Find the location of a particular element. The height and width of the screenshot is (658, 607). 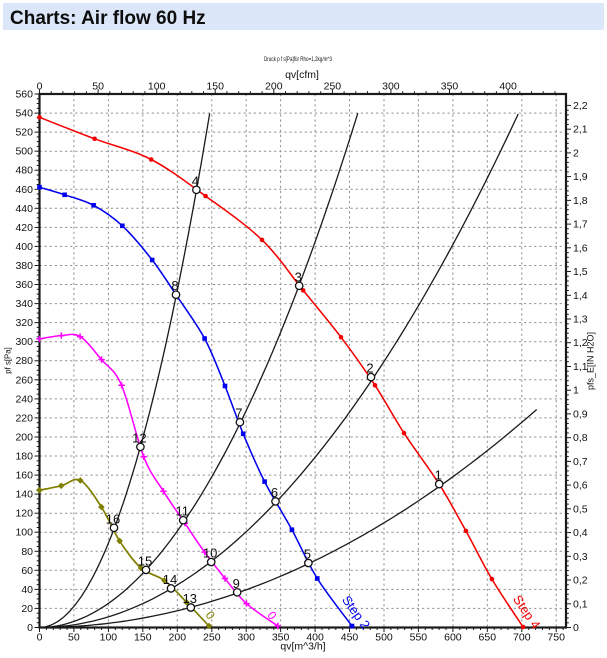

svg-text: pf s[Pa] is located at coordinates (8, 360).